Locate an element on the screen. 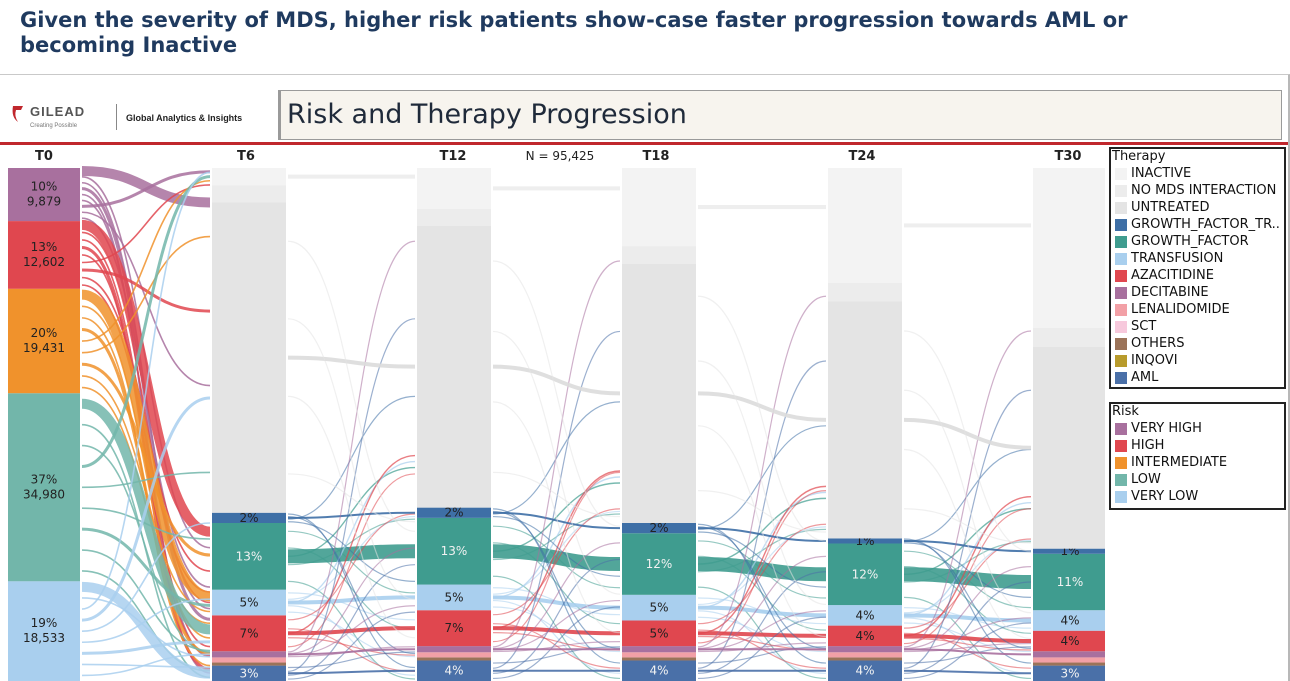  risk-bar-segment is located at coordinates (44, 195).